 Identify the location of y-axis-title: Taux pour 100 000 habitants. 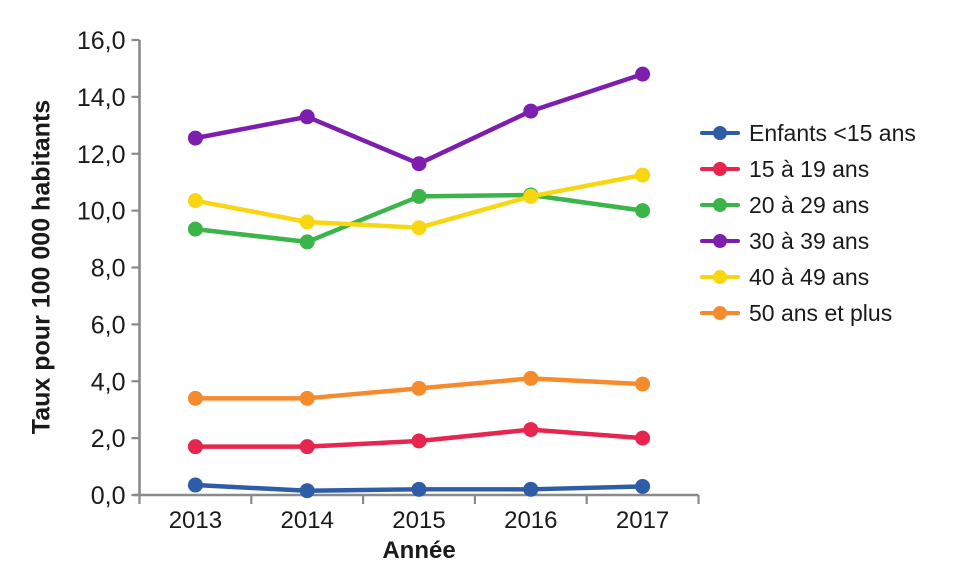
(41, 267).